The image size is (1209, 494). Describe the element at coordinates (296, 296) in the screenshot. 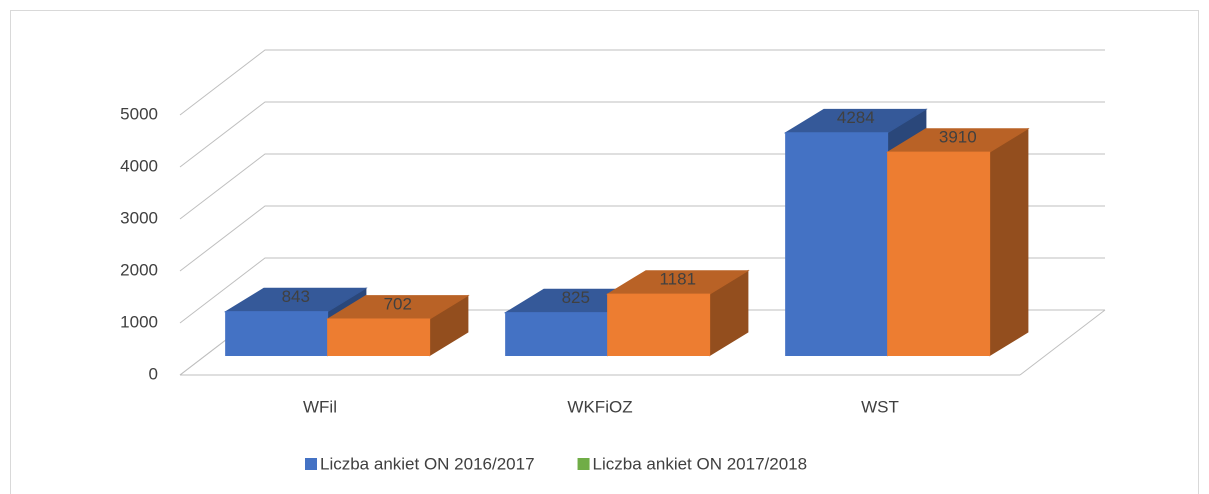

I see `data-label: 843` at that location.